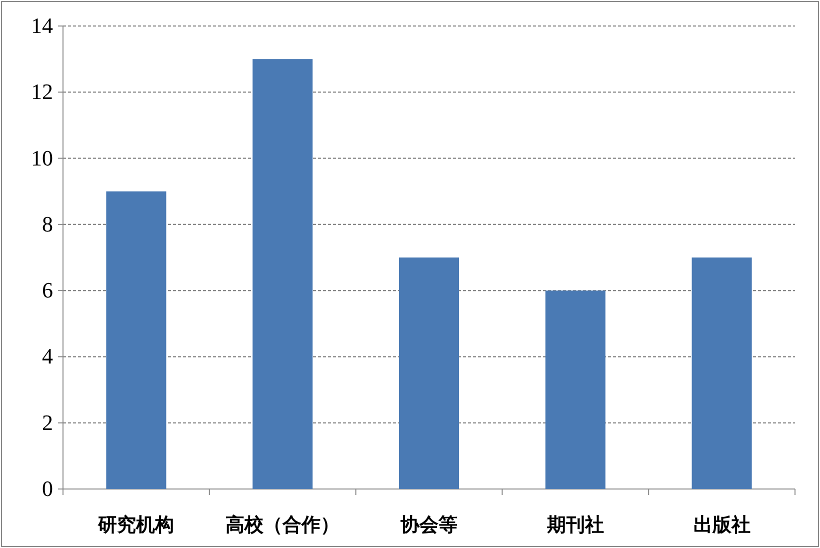 The width and height of the screenshot is (820, 548). What do you see at coordinates (47, 223) in the screenshot?
I see `y-tick-label: 8` at bounding box center [47, 223].